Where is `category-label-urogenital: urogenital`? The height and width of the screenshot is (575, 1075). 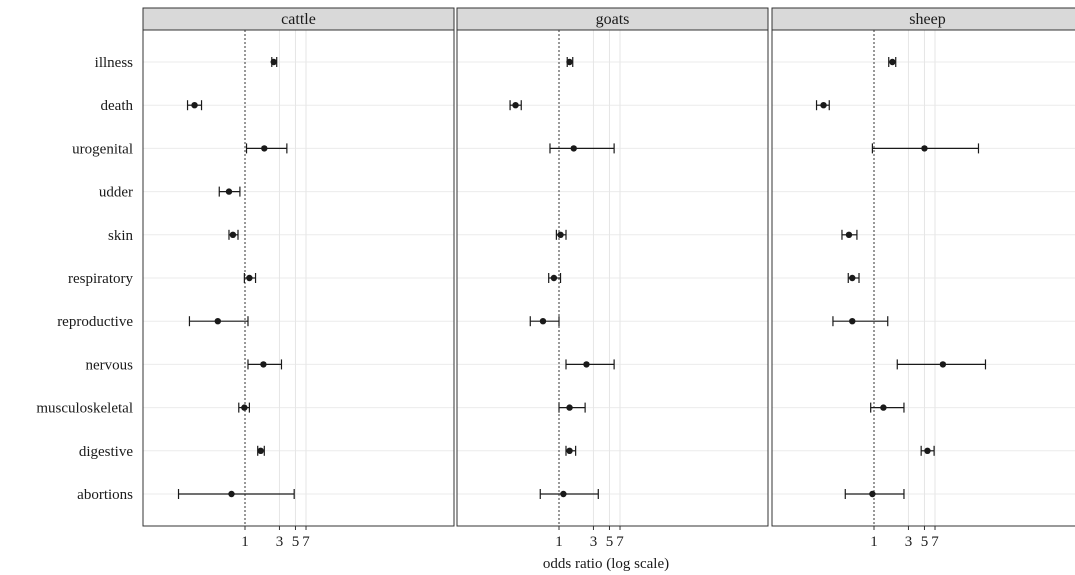
category-label-urogenital: urogenital is located at coordinates (102, 149).